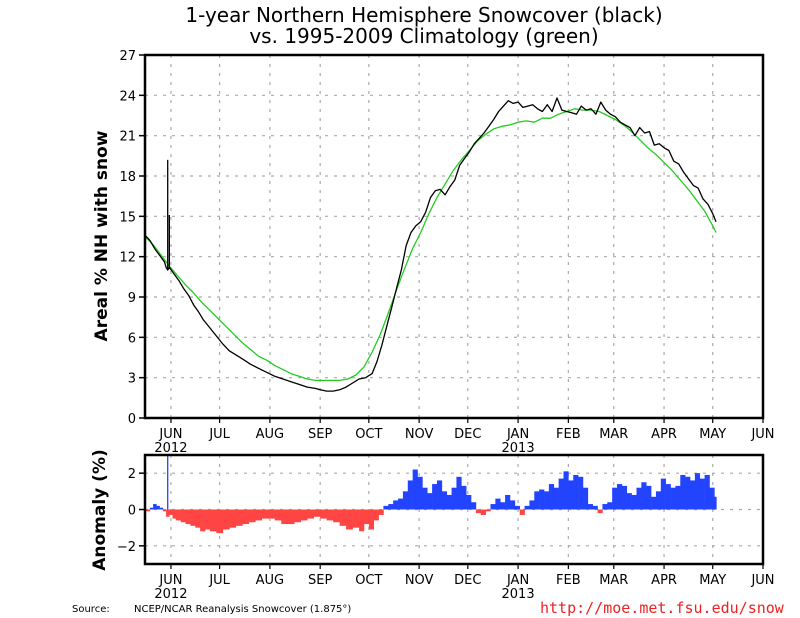 This screenshot has height=618, width=800. I want to click on anomaly-x-tick-label: NOV, so click(419, 580).